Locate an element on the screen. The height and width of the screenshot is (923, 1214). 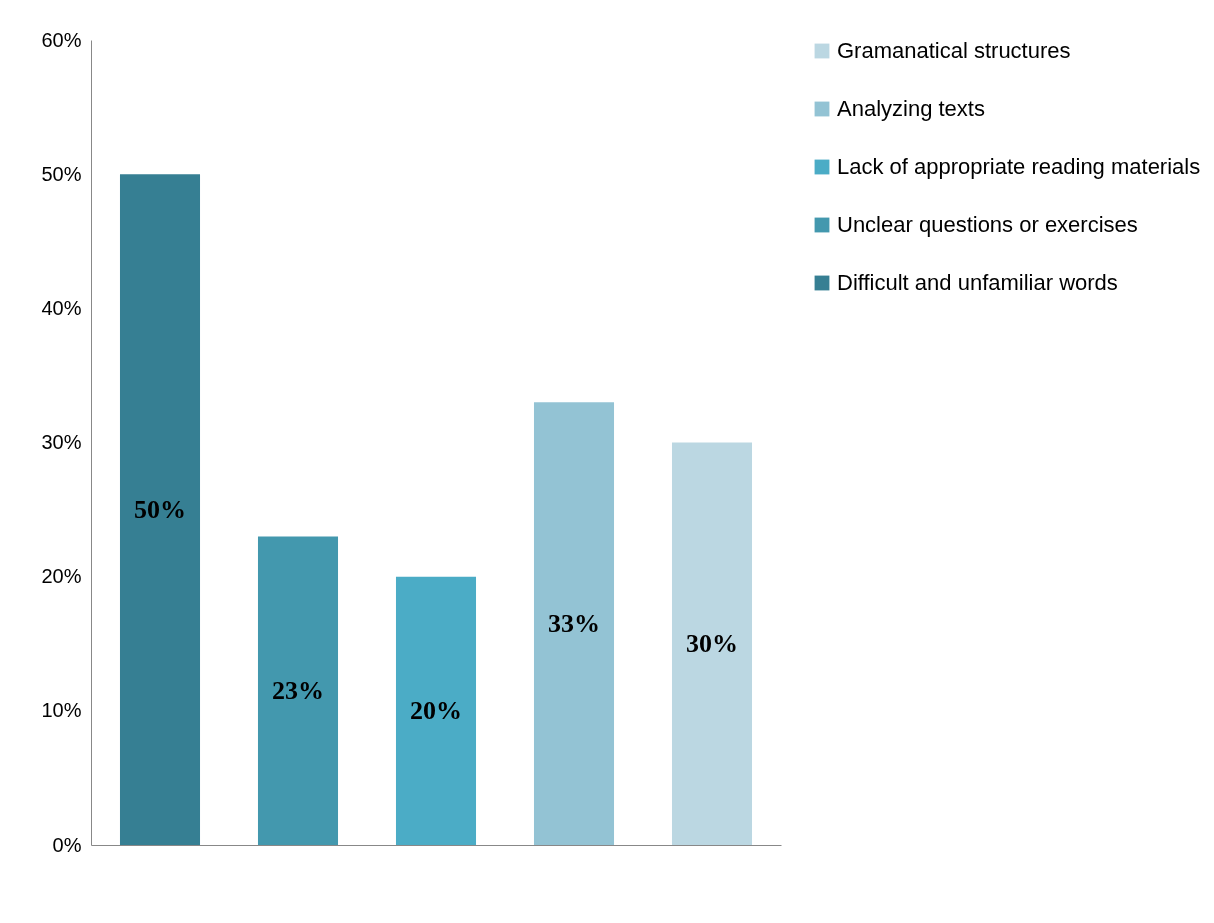
data-label: 30% is located at coordinates (712, 643).